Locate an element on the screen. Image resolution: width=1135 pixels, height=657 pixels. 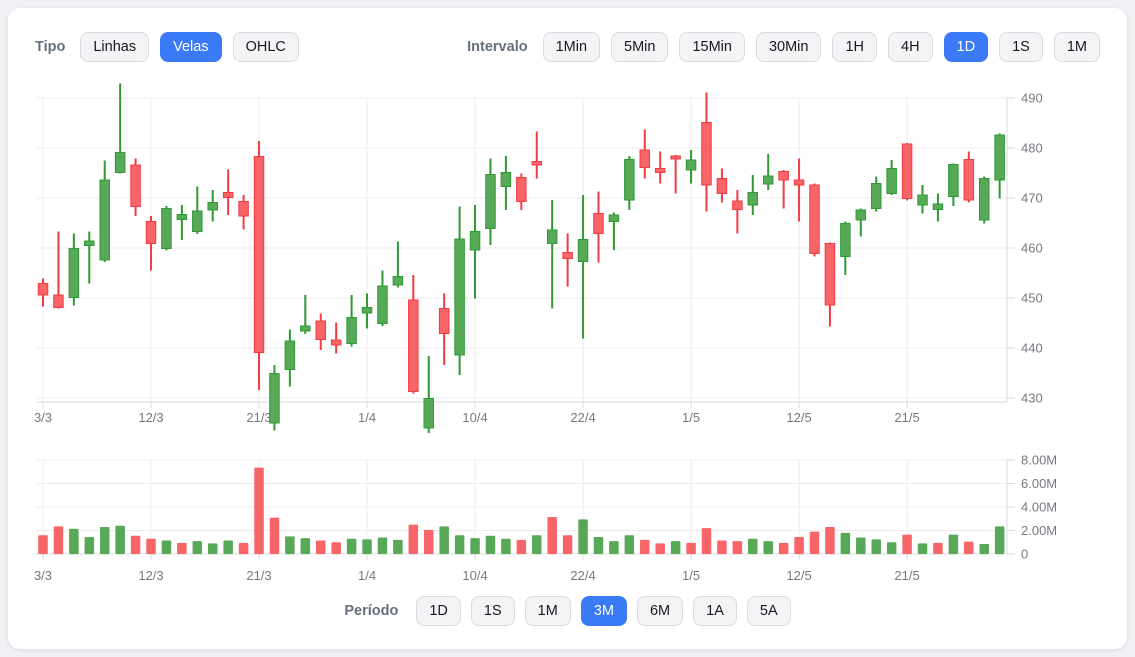
period-button-1d: 1D is located at coordinates (438, 611).